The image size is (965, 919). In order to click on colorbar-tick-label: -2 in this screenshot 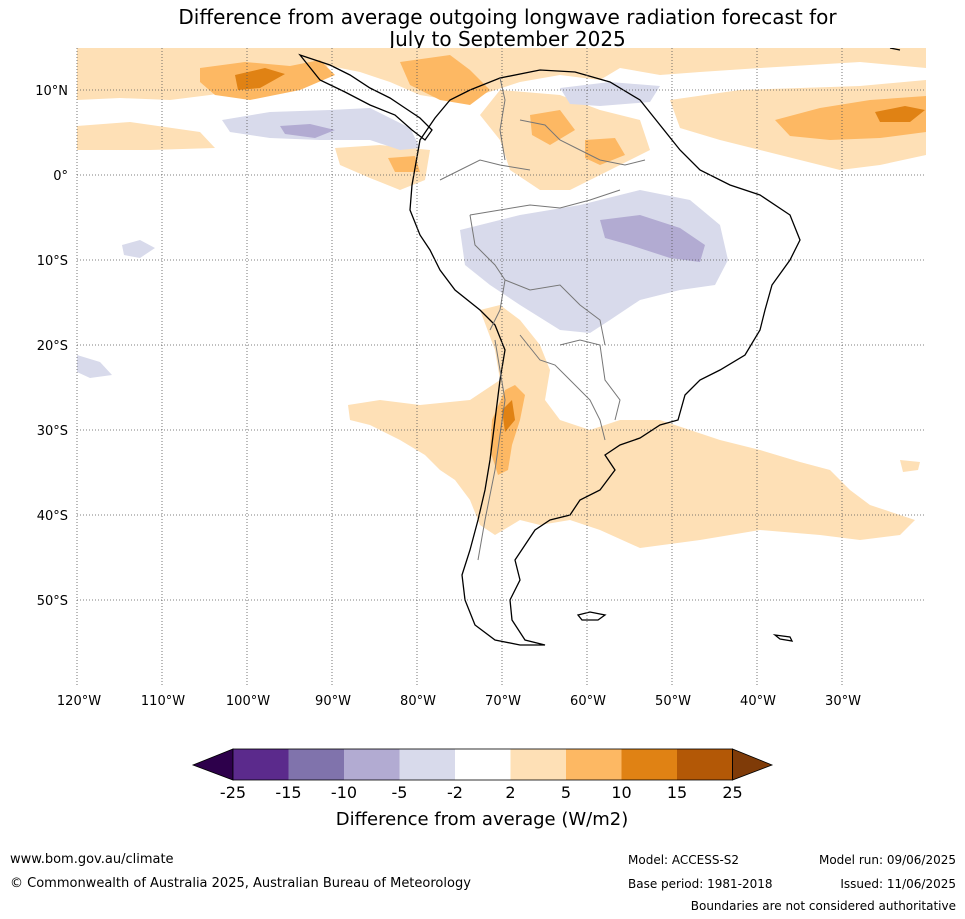, I will do `click(455, 792)`.